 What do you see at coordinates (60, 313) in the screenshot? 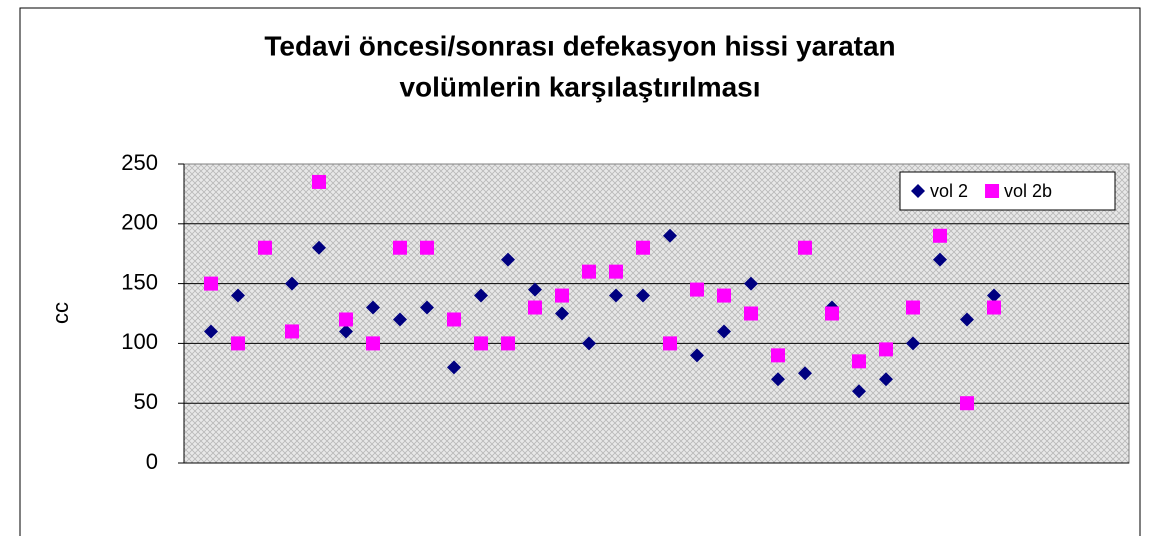
I see `y-axis-label: cc` at bounding box center [60, 313].